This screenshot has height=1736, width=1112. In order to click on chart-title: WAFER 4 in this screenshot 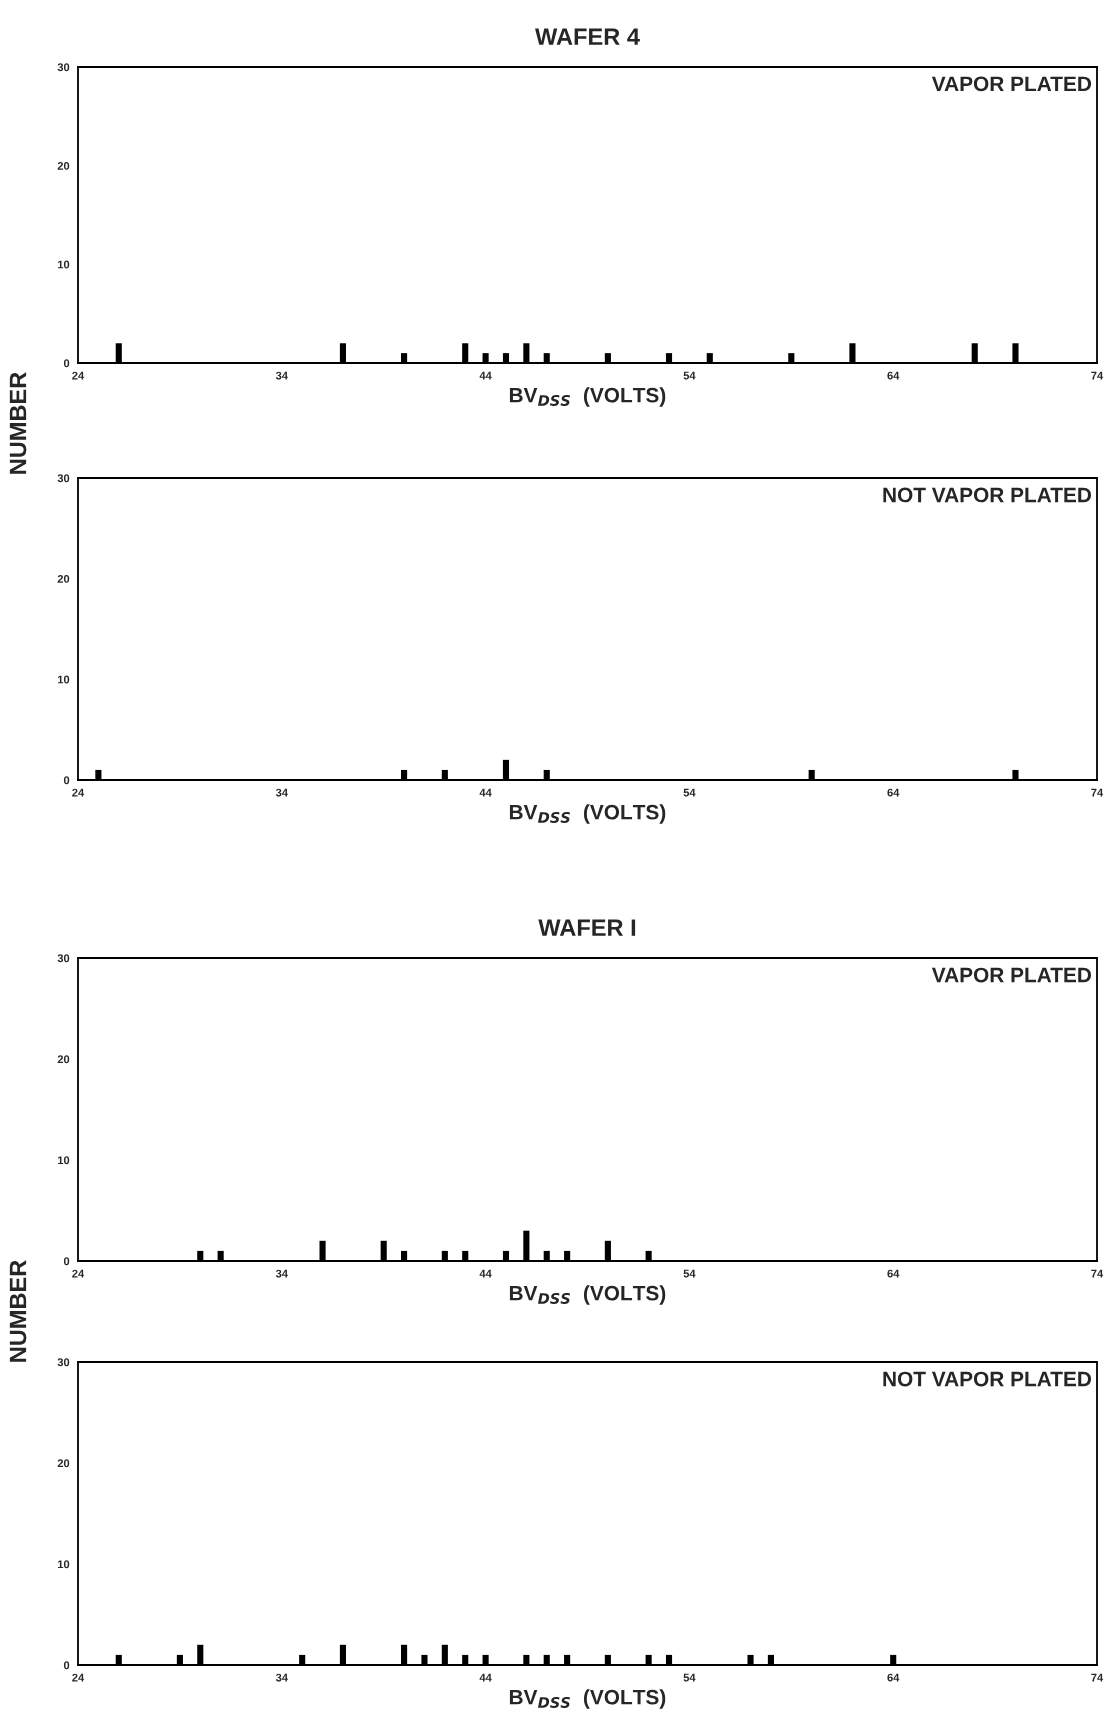, I will do `click(587, 36)`.